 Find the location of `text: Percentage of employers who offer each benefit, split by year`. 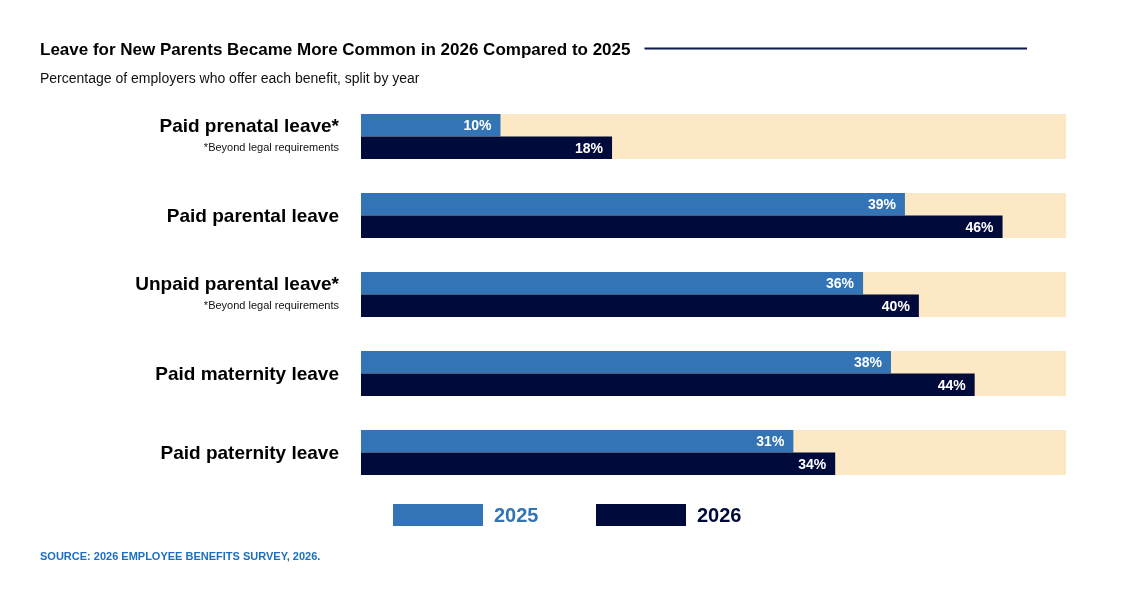

text: Percentage of employers who offer each benefit, split by year is located at coordinates (230, 78).